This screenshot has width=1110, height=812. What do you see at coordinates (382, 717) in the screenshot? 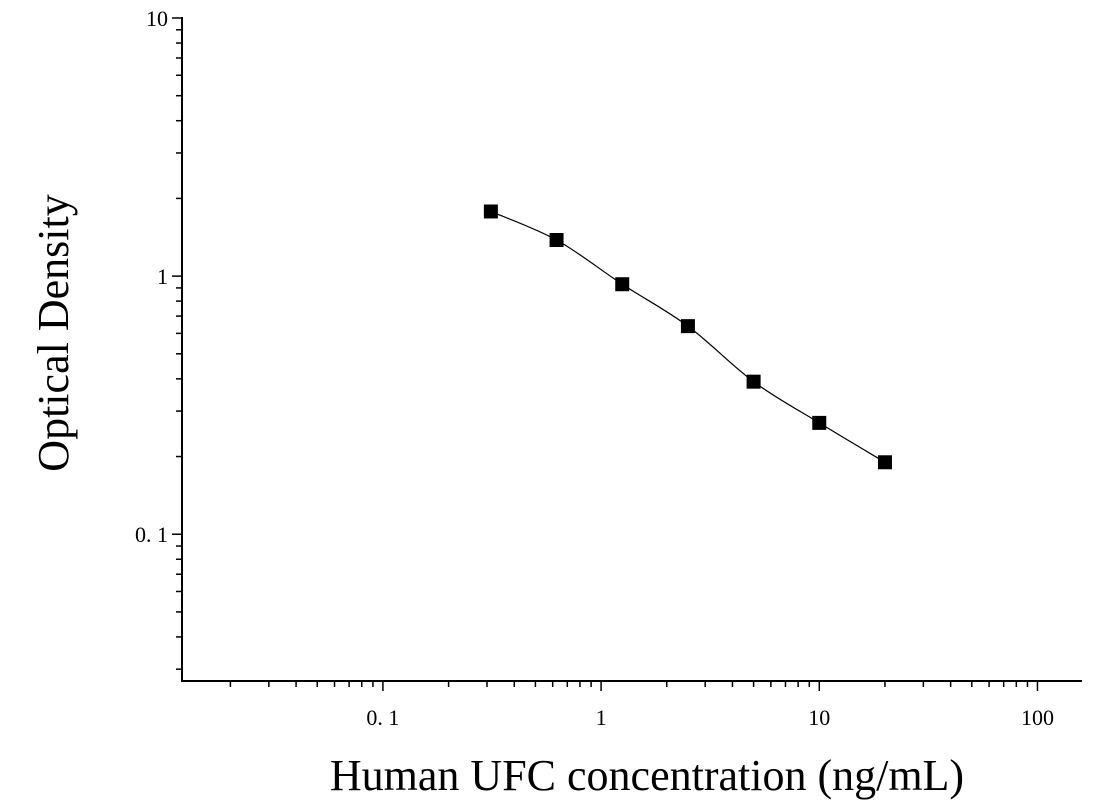
I see `x-tick-label: 0. 1` at bounding box center [382, 717].